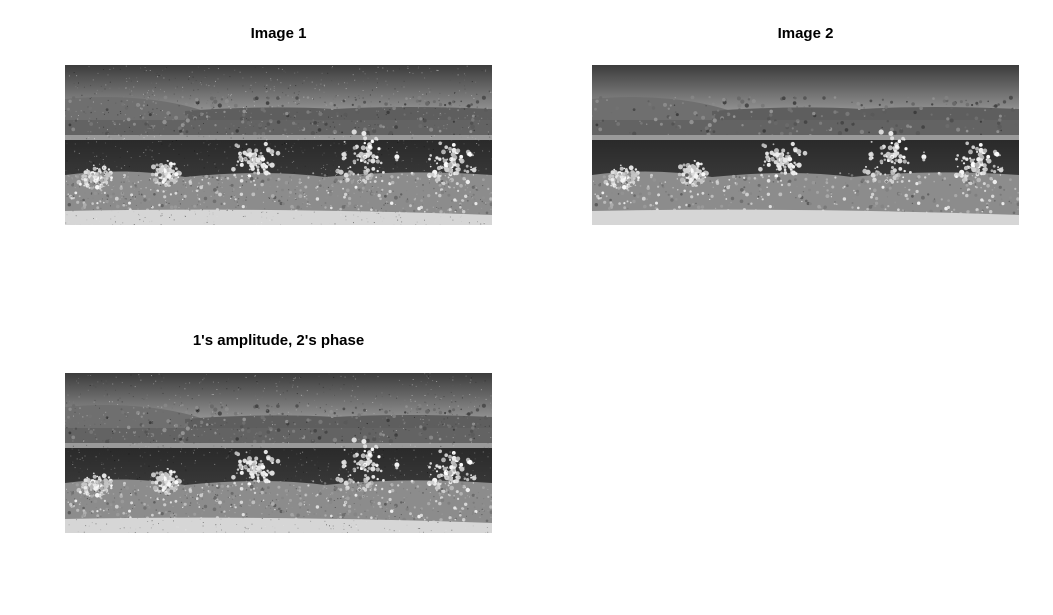 The height and width of the screenshot is (615, 1053). Describe the element at coordinates (805, 33) in the screenshot. I see `panel-title-image-2: Image 2` at that location.